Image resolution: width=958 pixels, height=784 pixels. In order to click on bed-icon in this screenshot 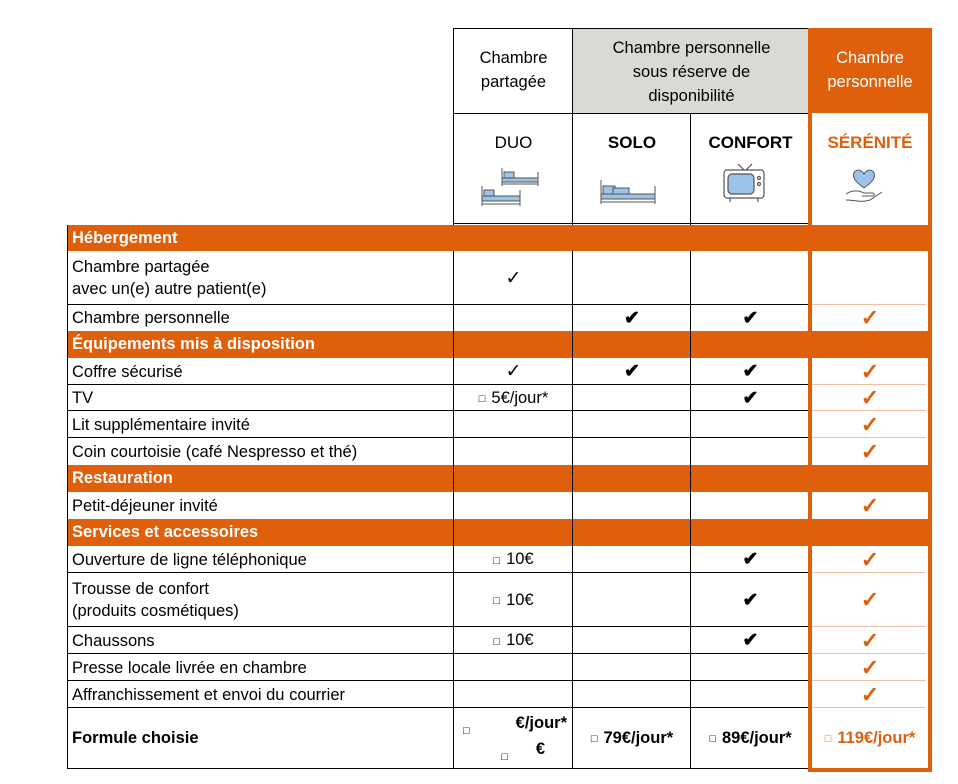, I will do `click(628, 192)`.